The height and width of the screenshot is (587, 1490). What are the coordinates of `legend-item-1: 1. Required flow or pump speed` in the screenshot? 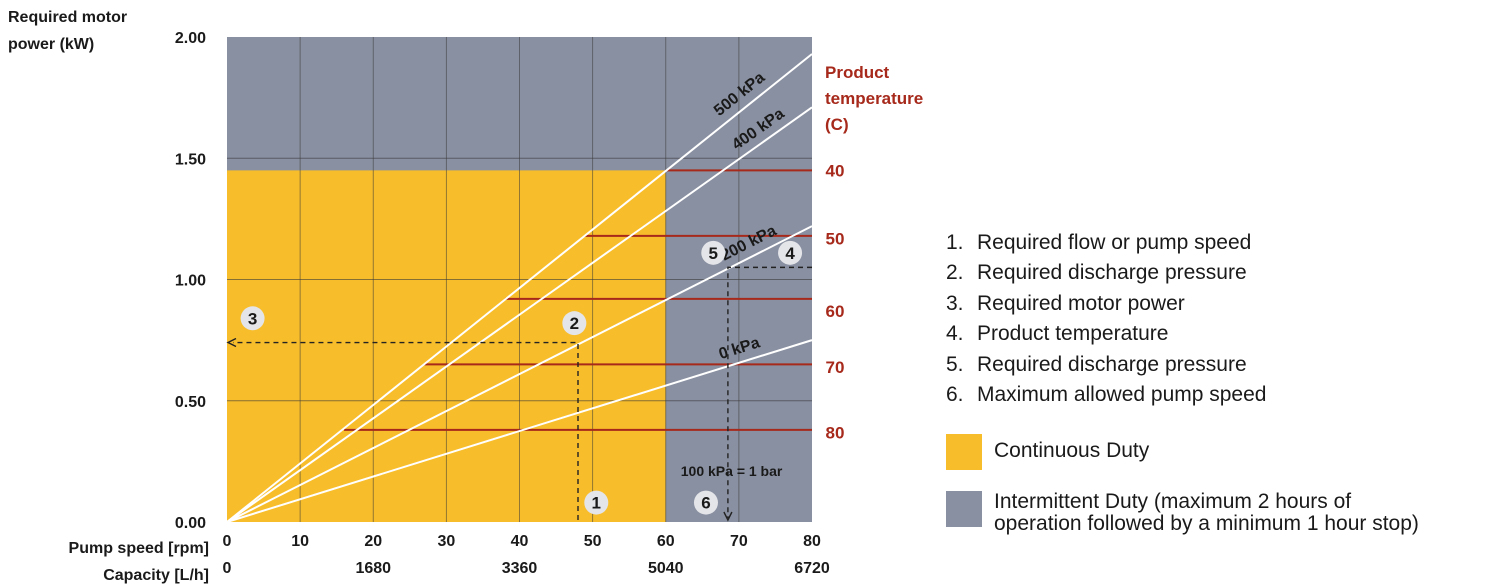 It's located at (1216, 243).